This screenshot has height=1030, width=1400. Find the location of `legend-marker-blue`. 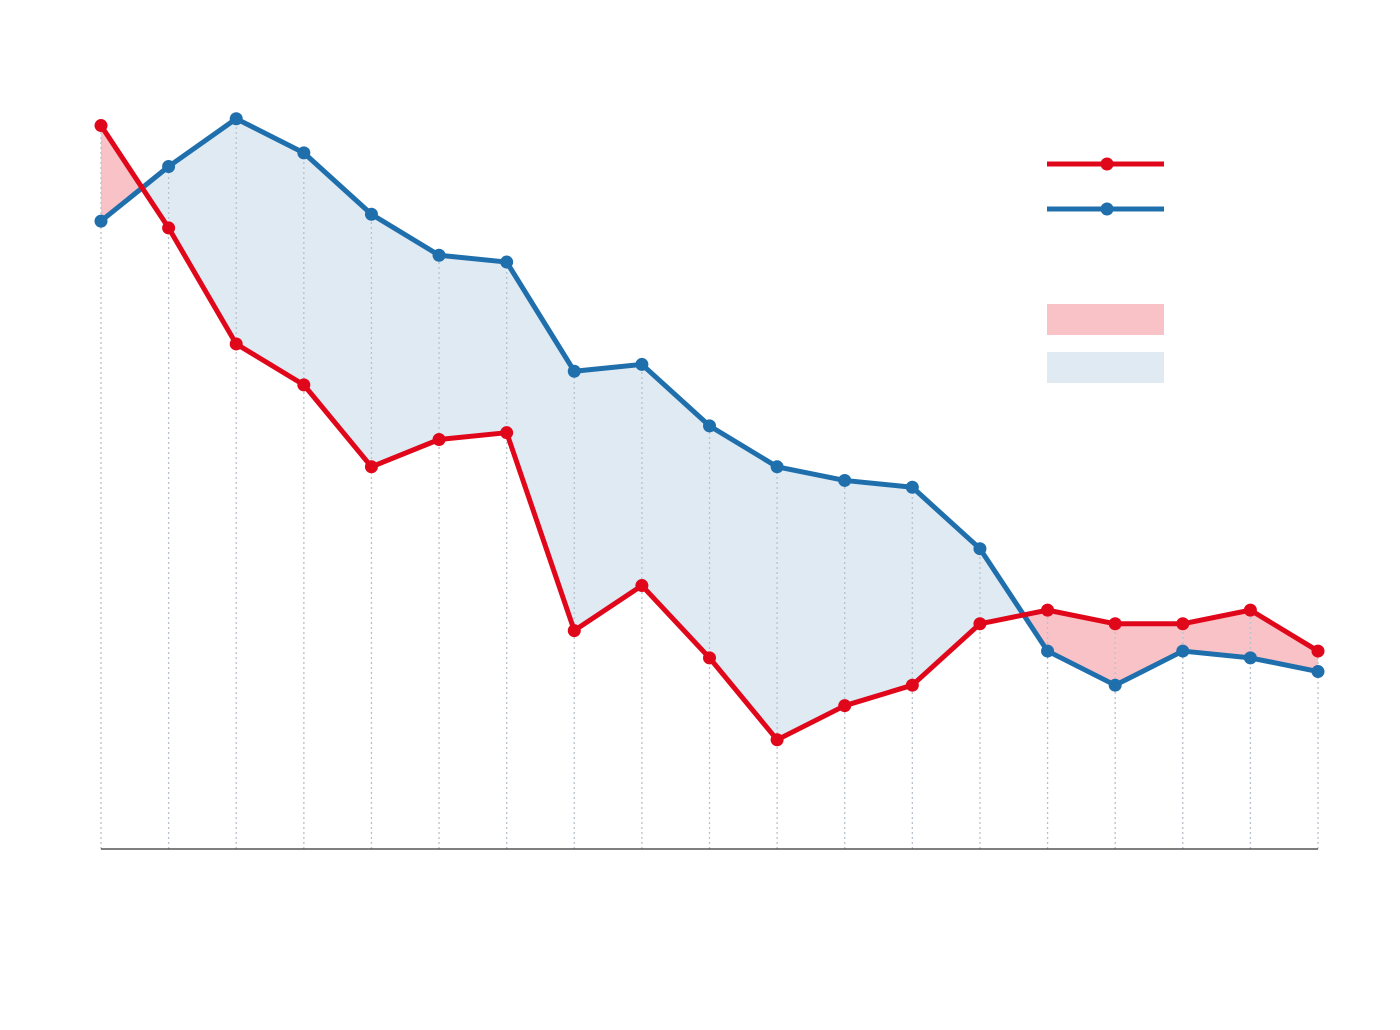

legend-marker-blue is located at coordinates (1107, 209).